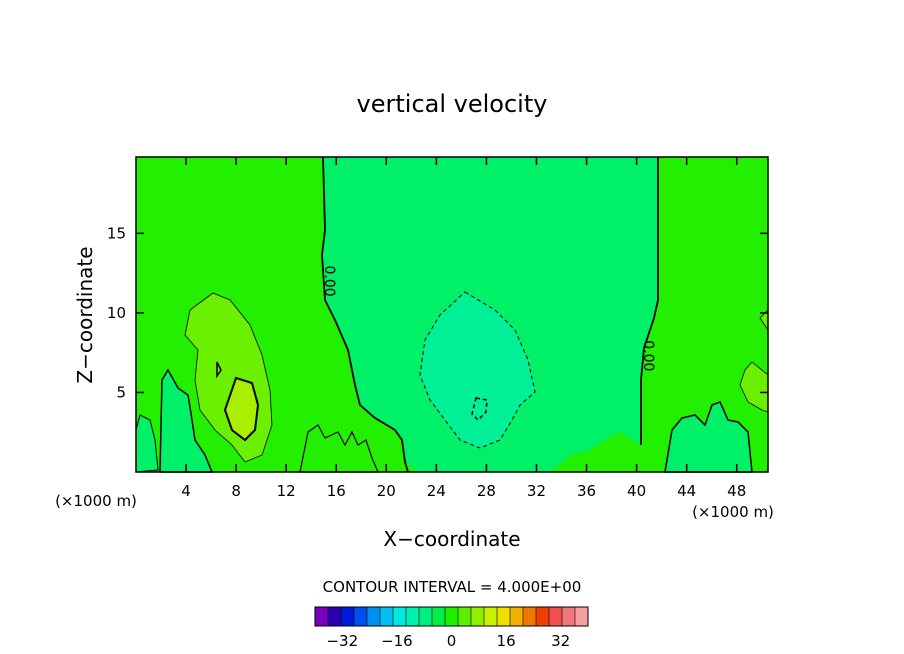 The width and height of the screenshot is (904, 654). Describe the element at coordinates (736, 491) in the screenshot. I see `x-tick-label: 48` at that location.